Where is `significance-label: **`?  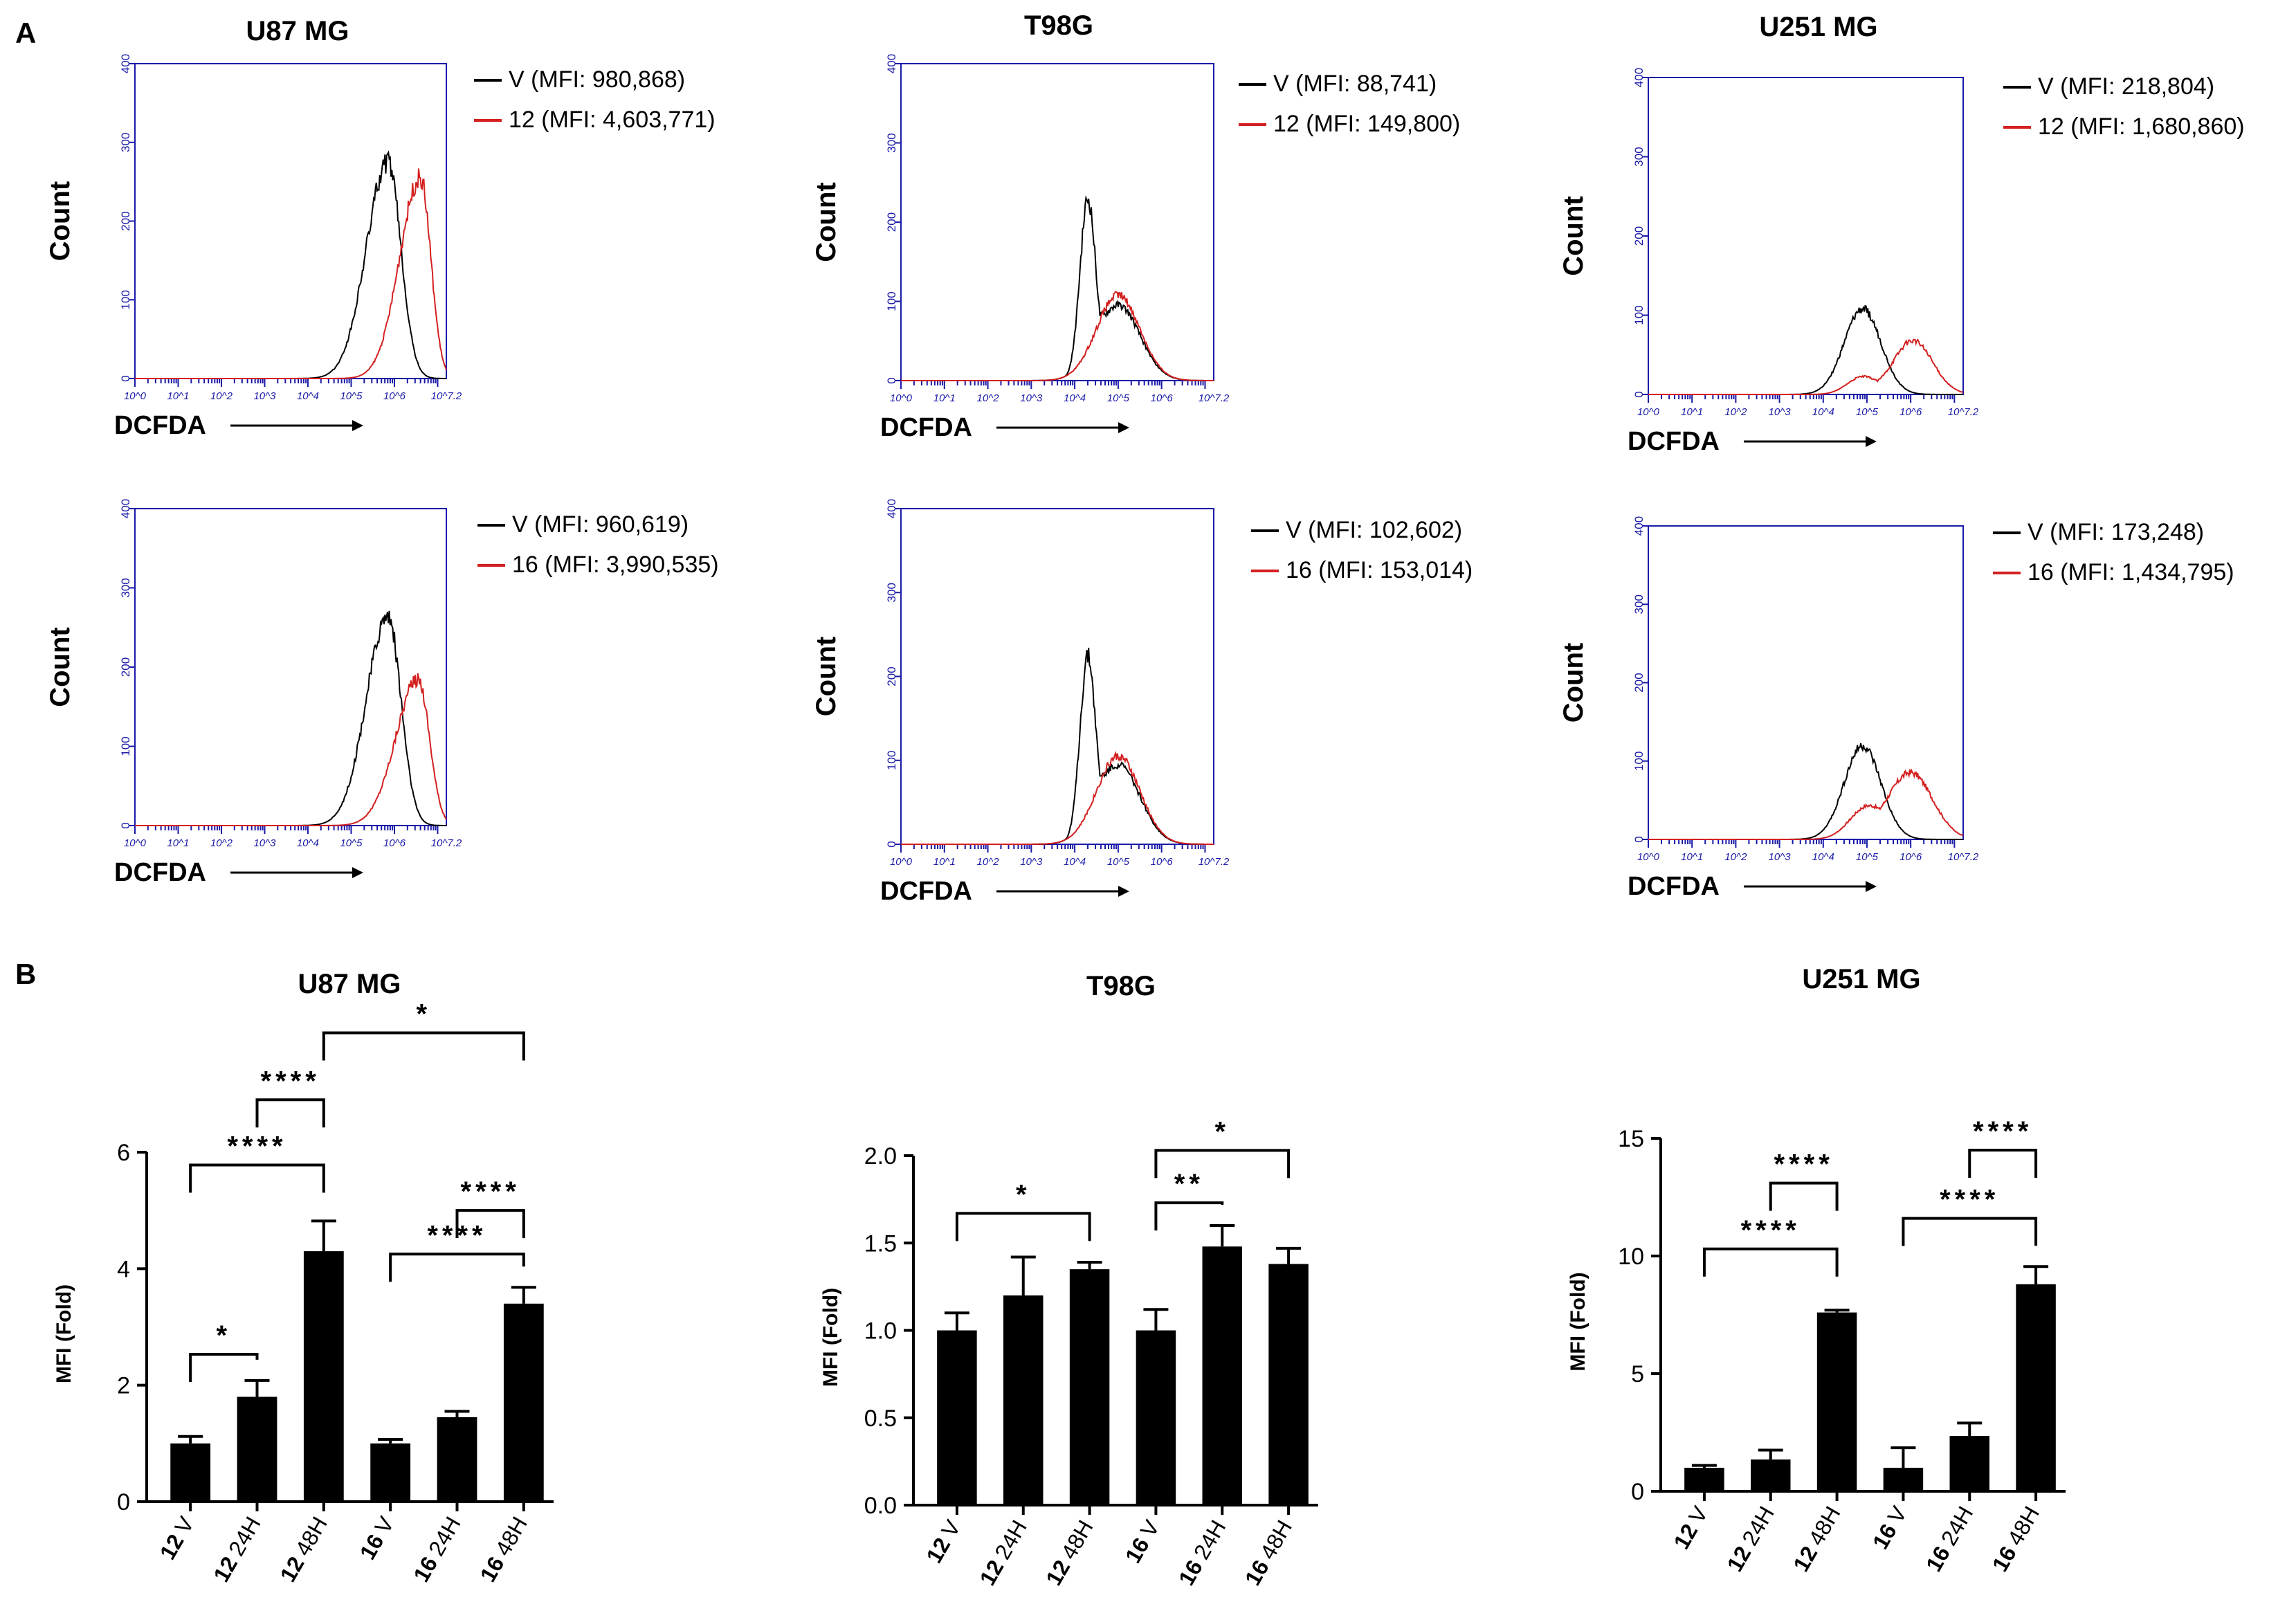
significance-label: ** is located at coordinates (1189, 1184).